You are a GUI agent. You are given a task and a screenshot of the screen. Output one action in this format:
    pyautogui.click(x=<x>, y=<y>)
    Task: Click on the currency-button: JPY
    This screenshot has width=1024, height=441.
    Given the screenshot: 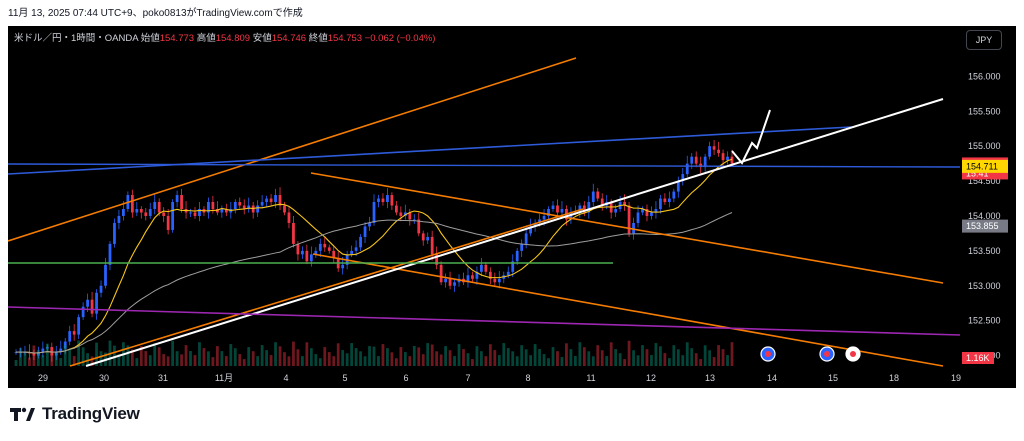 What is the action you would take?
    pyautogui.click(x=984, y=40)
    